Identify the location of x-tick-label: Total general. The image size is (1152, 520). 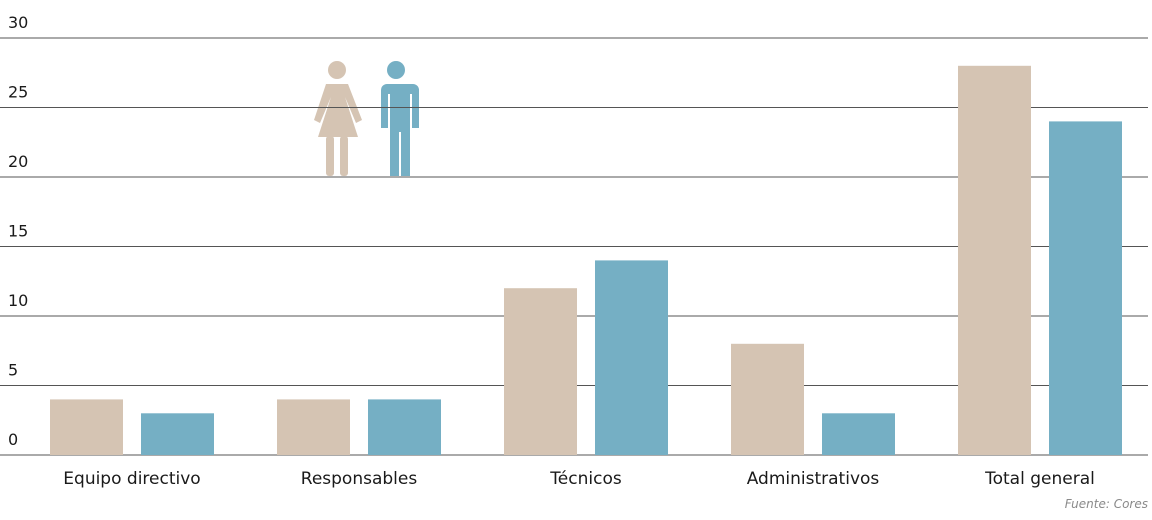
(1039, 479).